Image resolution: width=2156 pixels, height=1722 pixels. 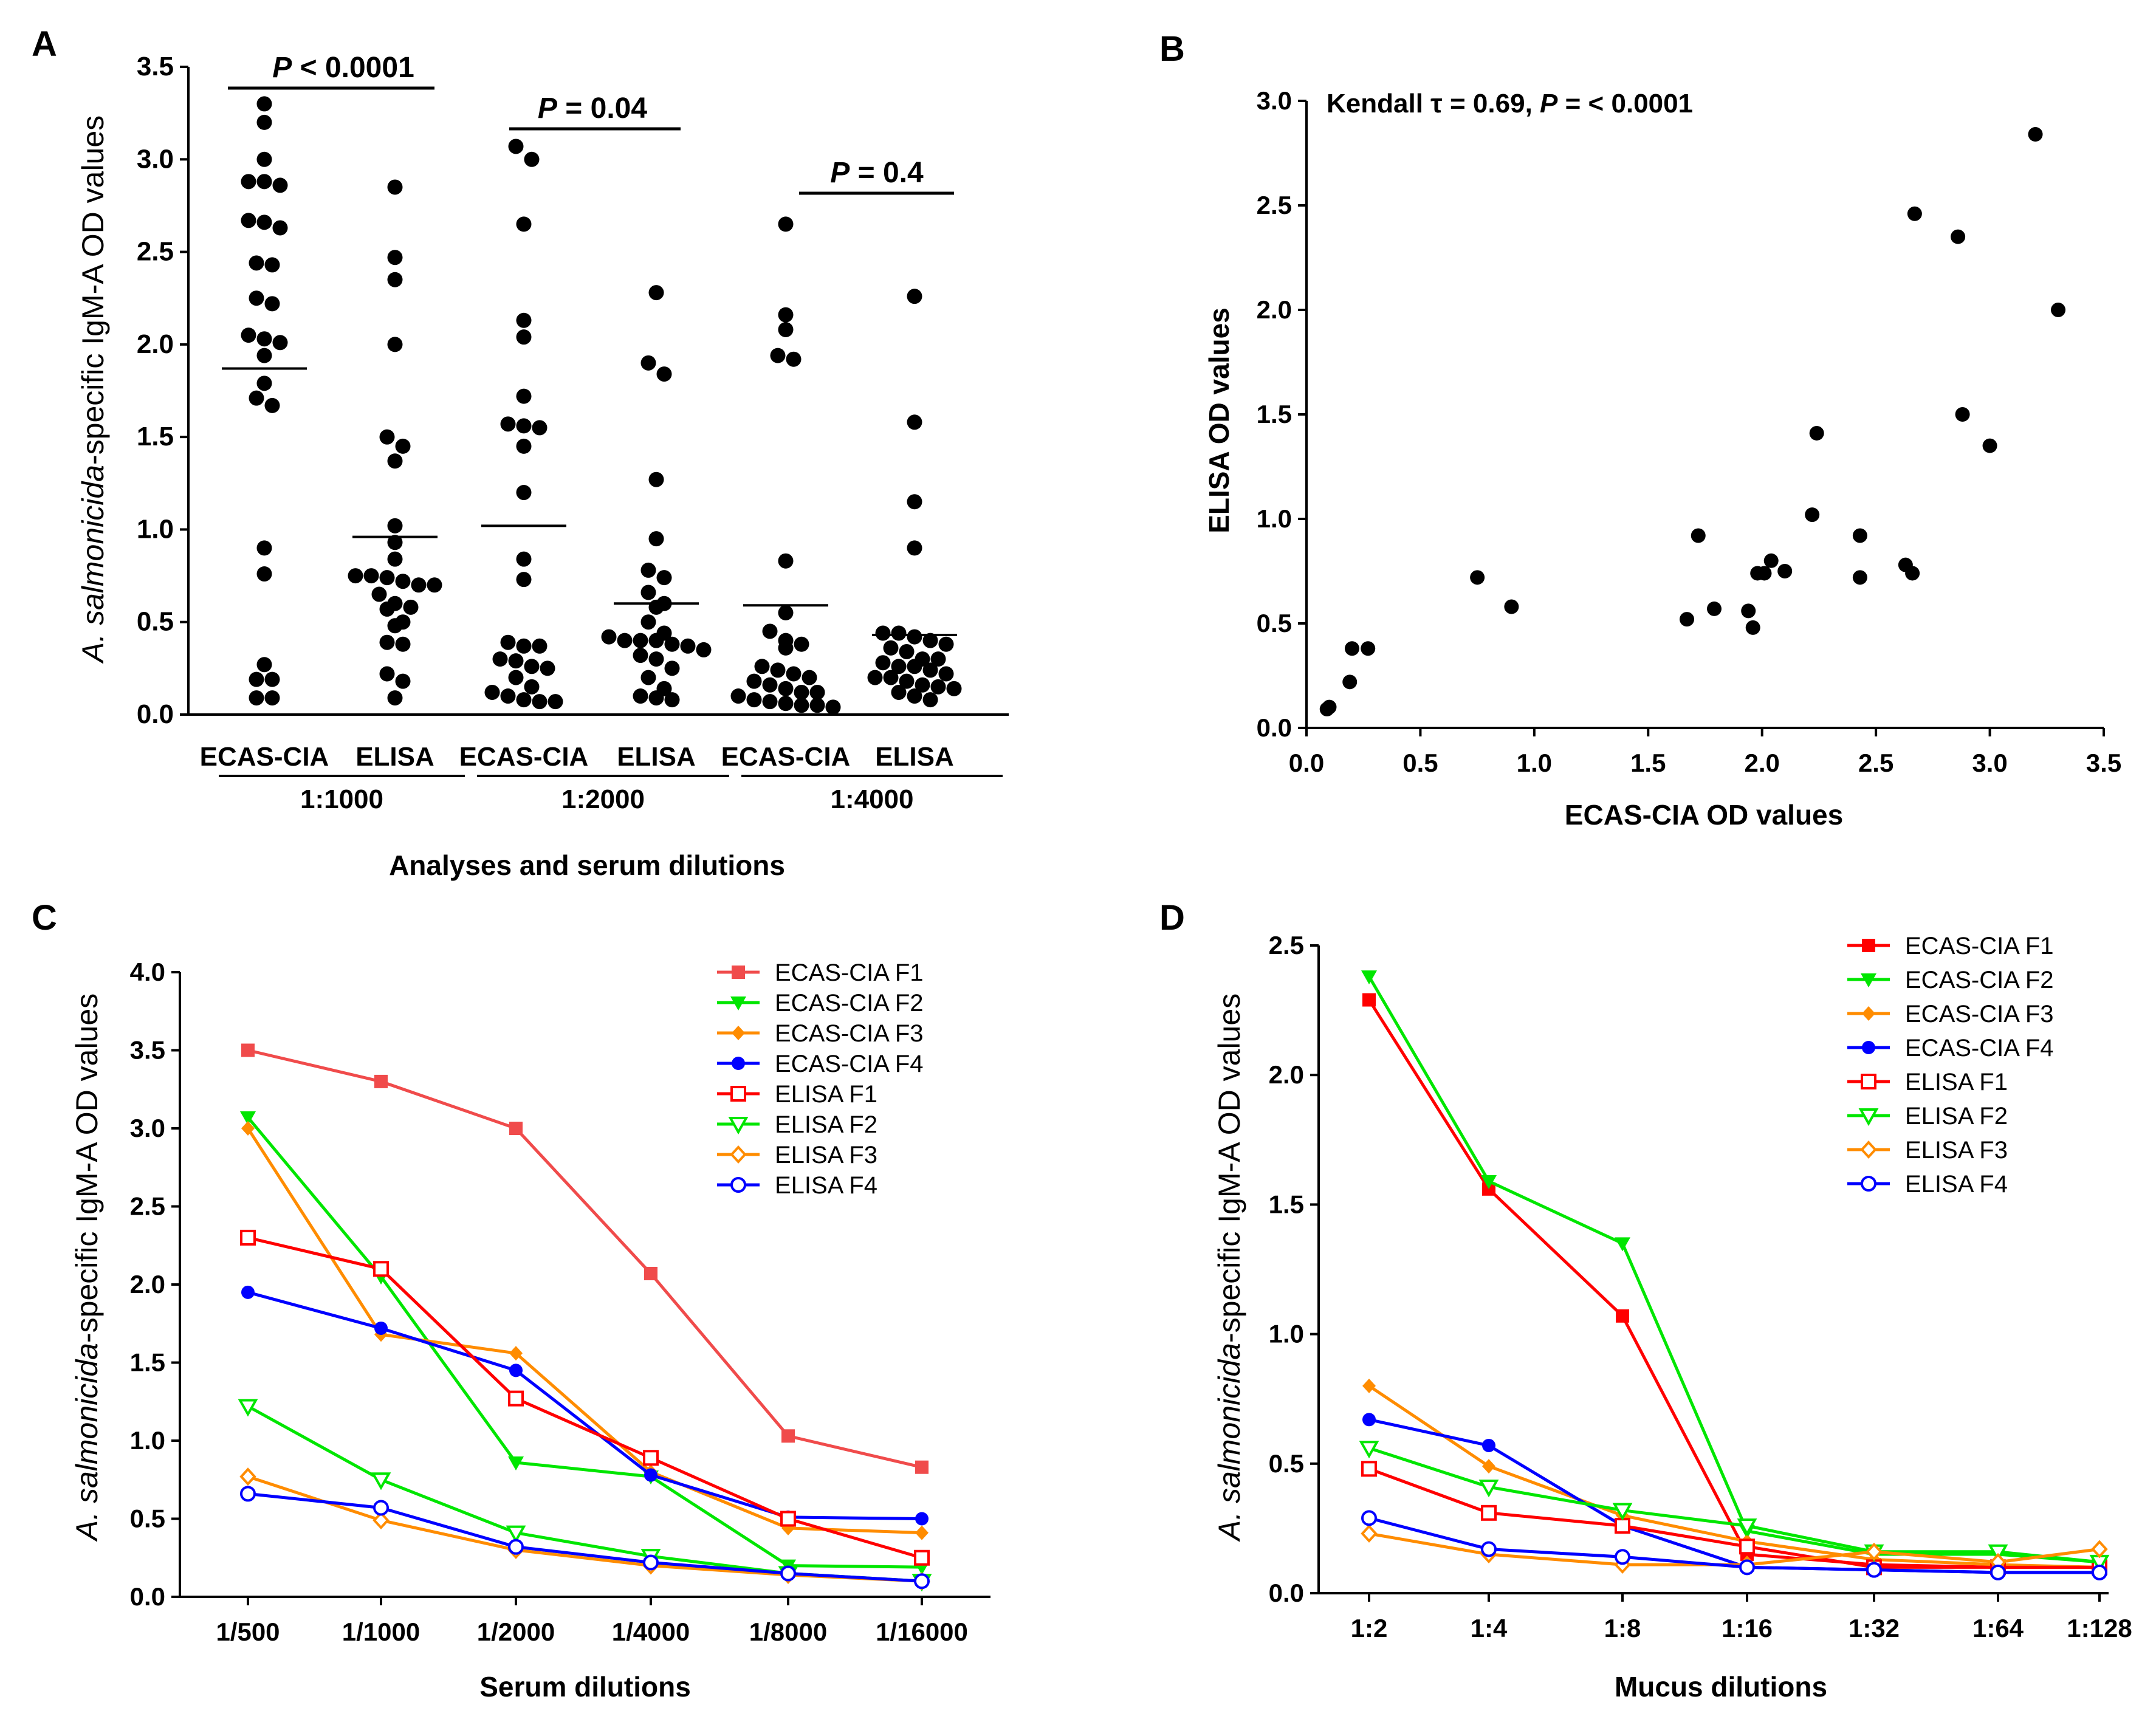 I want to click on panel-a-group-label: 1:4000, so click(x=871, y=799).